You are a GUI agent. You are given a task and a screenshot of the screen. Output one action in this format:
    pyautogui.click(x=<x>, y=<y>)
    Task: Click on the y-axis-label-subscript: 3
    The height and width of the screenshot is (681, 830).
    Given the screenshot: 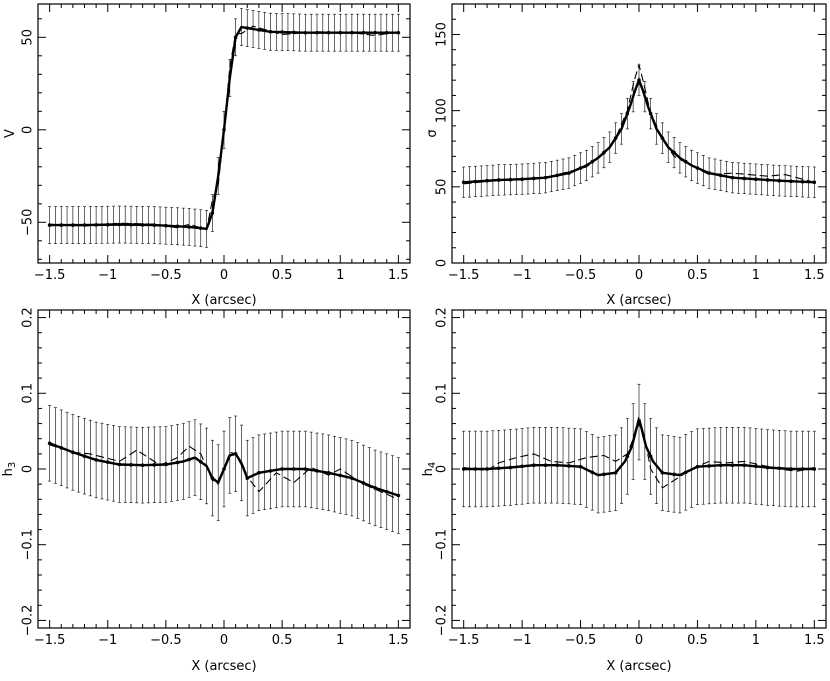 What is the action you would take?
    pyautogui.click(x=12, y=465)
    